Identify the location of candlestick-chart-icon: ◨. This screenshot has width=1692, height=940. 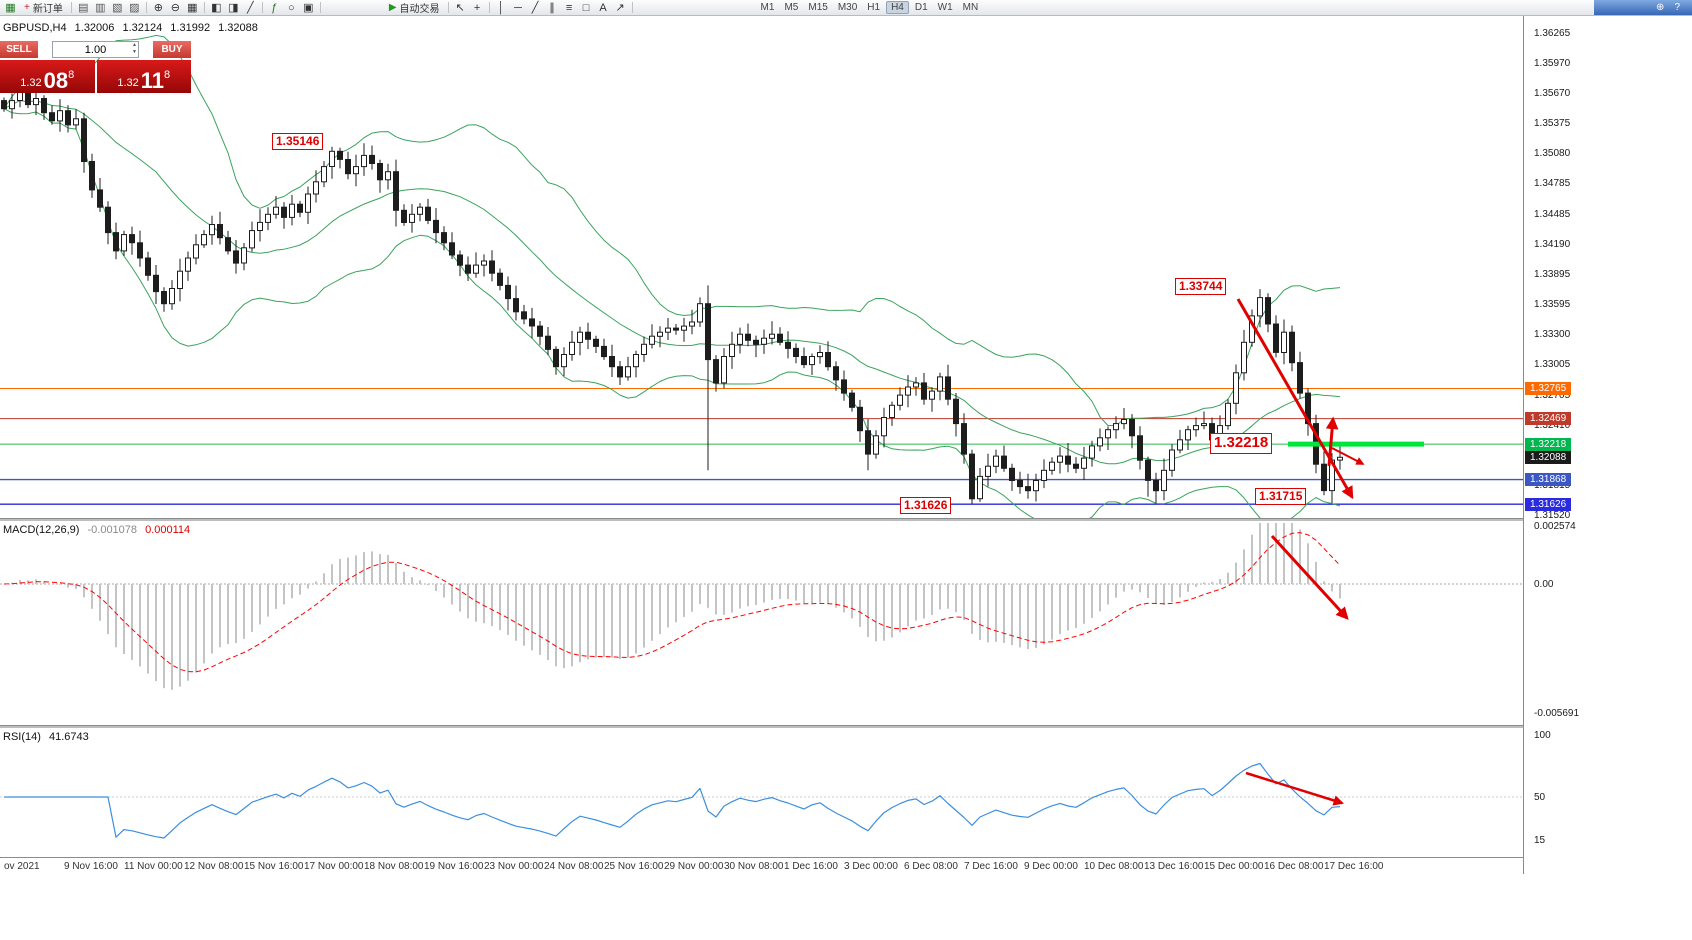
(233, 7).